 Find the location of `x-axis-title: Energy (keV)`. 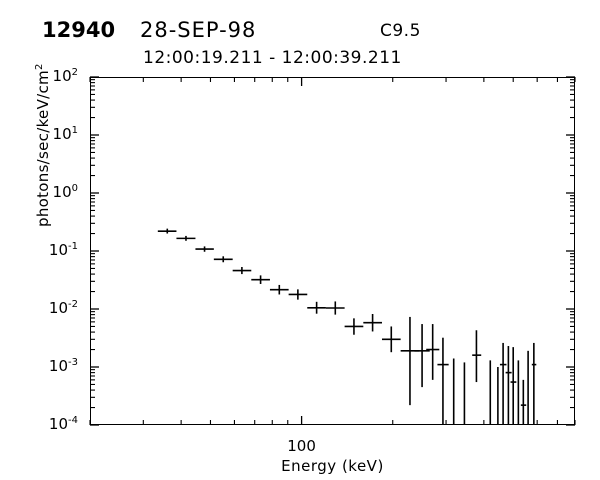

x-axis-title: Energy (keV) is located at coordinates (332, 466).